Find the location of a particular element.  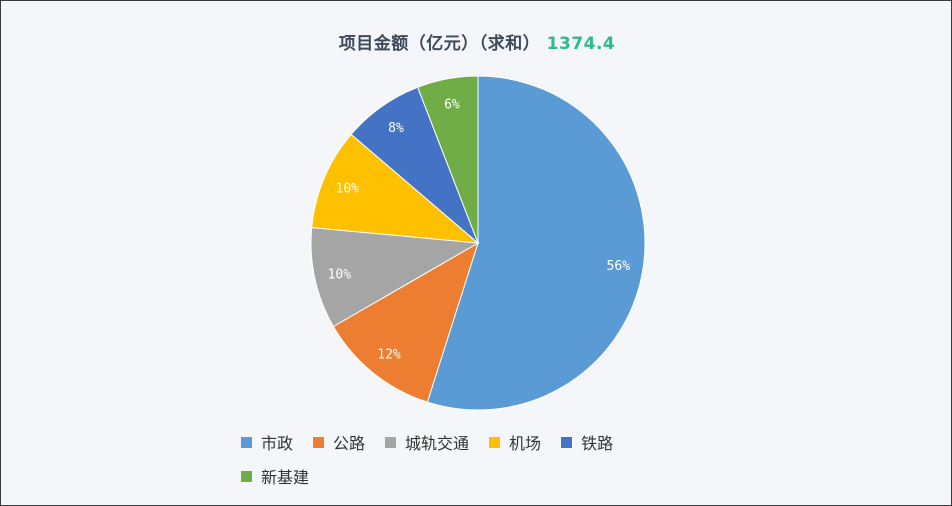

legend-item-4: 铁路 is located at coordinates (587, 443).